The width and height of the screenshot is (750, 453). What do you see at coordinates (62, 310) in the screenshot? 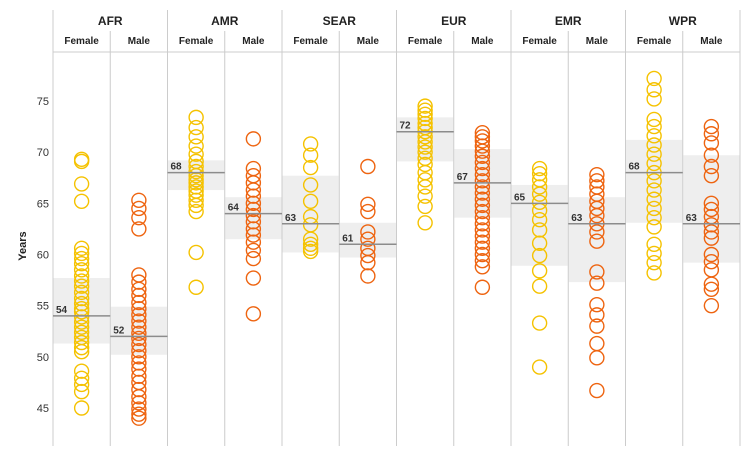
I see `median-label: 54` at bounding box center [62, 310].